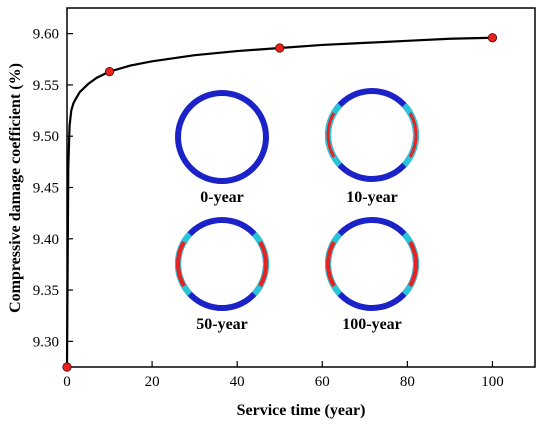  Describe the element at coordinates (152, 382) in the screenshot. I see `x-tick-label: 20` at that location.